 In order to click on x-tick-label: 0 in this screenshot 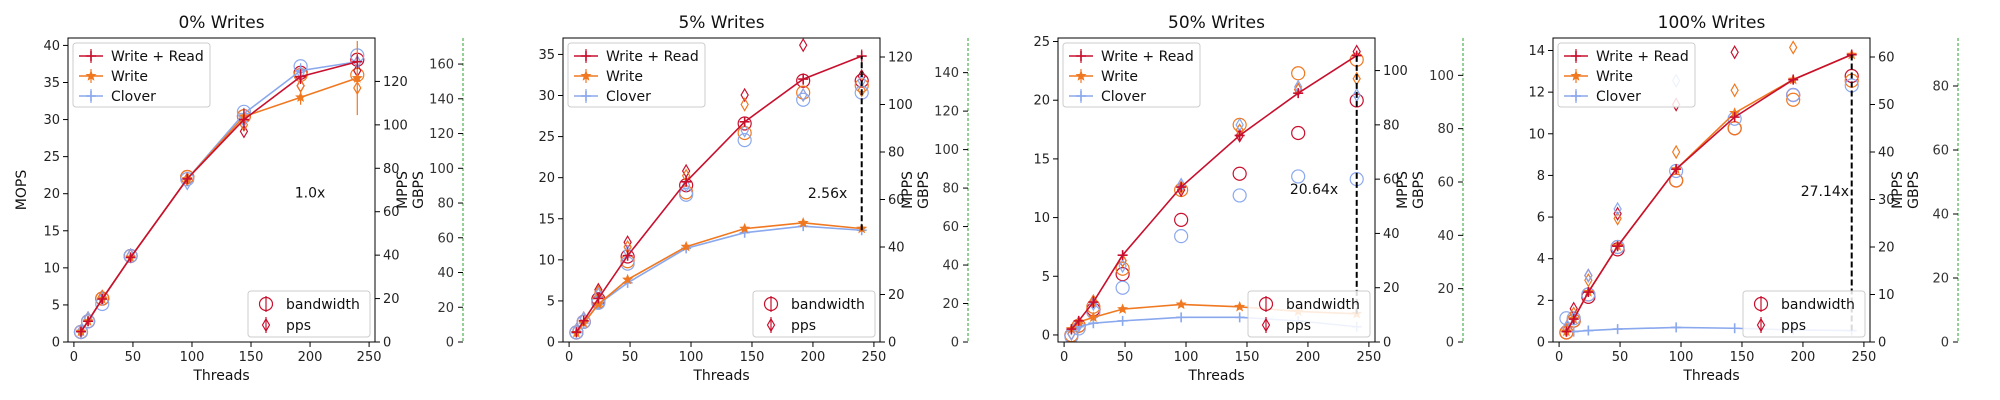, I will do `click(74, 357)`.